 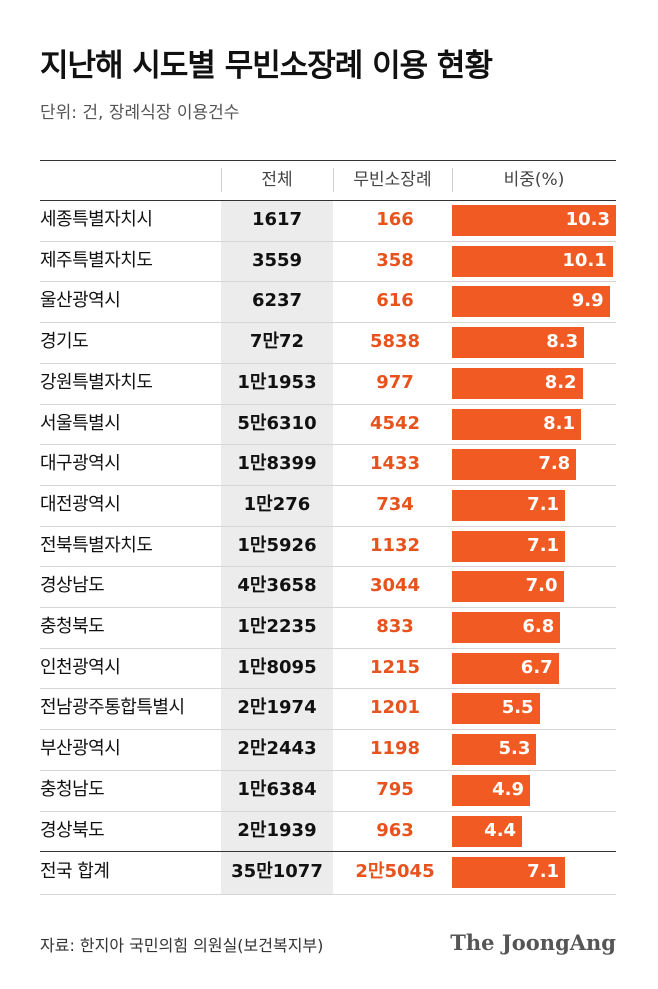 I want to click on column-header: 전체, so click(x=277, y=180).